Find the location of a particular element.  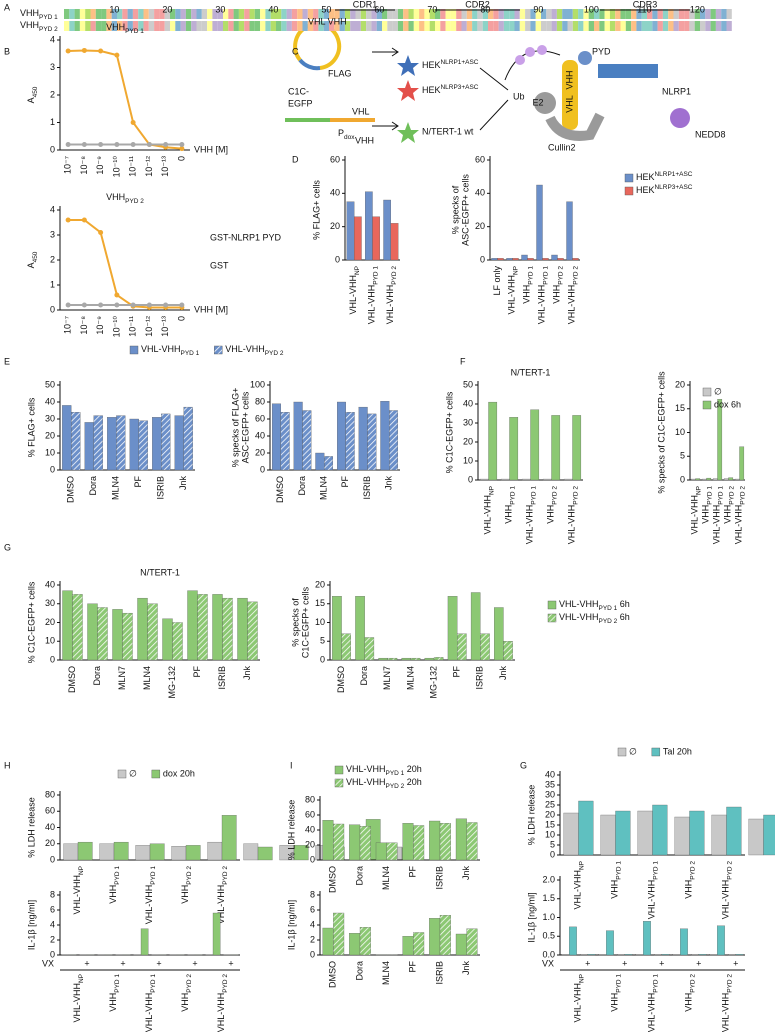

x-tick-label: VHL-VHHNP is located at coordinates (78, 890).